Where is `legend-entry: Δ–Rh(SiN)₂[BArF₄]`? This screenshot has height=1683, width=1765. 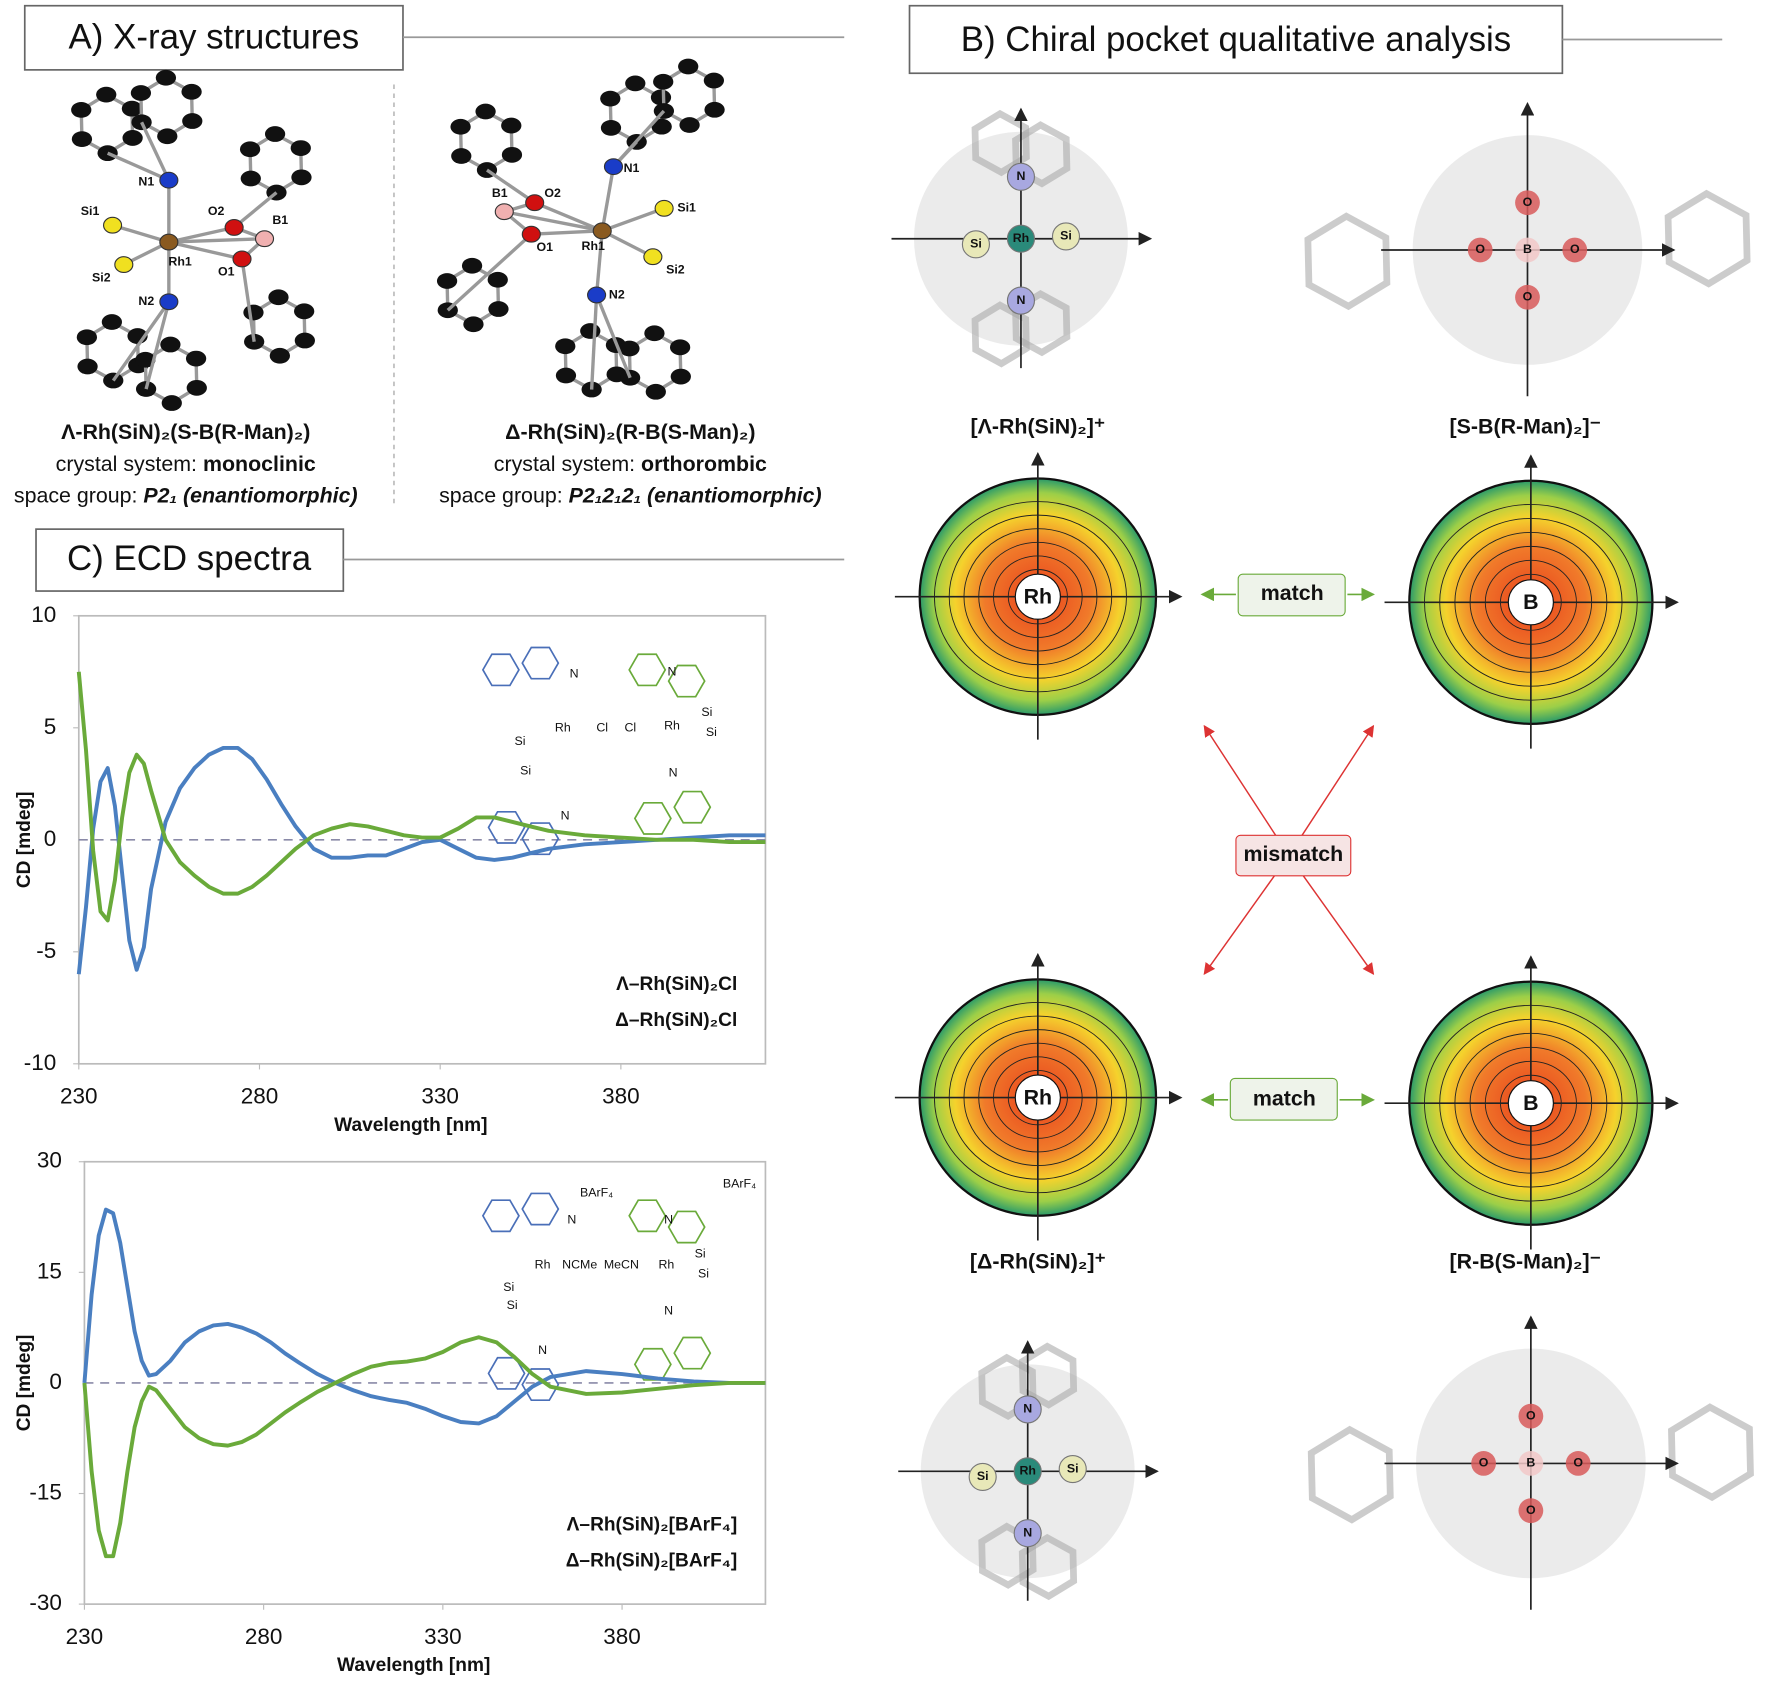
legend-entry: Δ–Rh(SiN)₂[BArF₄] is located at coordinates (652, 1560).